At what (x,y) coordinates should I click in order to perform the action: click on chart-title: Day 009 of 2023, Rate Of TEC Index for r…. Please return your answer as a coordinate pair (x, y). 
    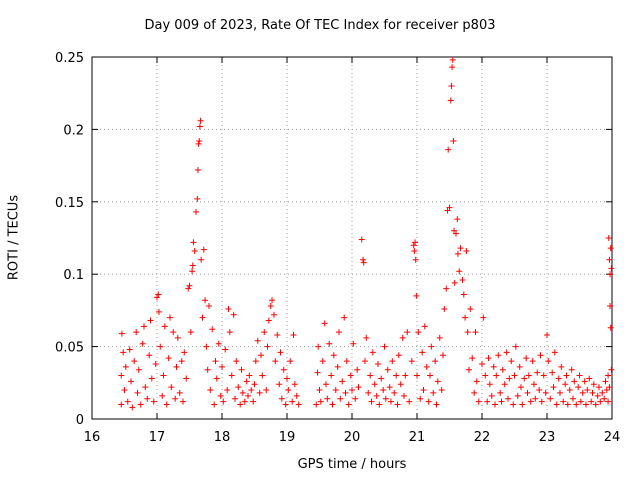
    Looking at the image, I should click on (320, 25).